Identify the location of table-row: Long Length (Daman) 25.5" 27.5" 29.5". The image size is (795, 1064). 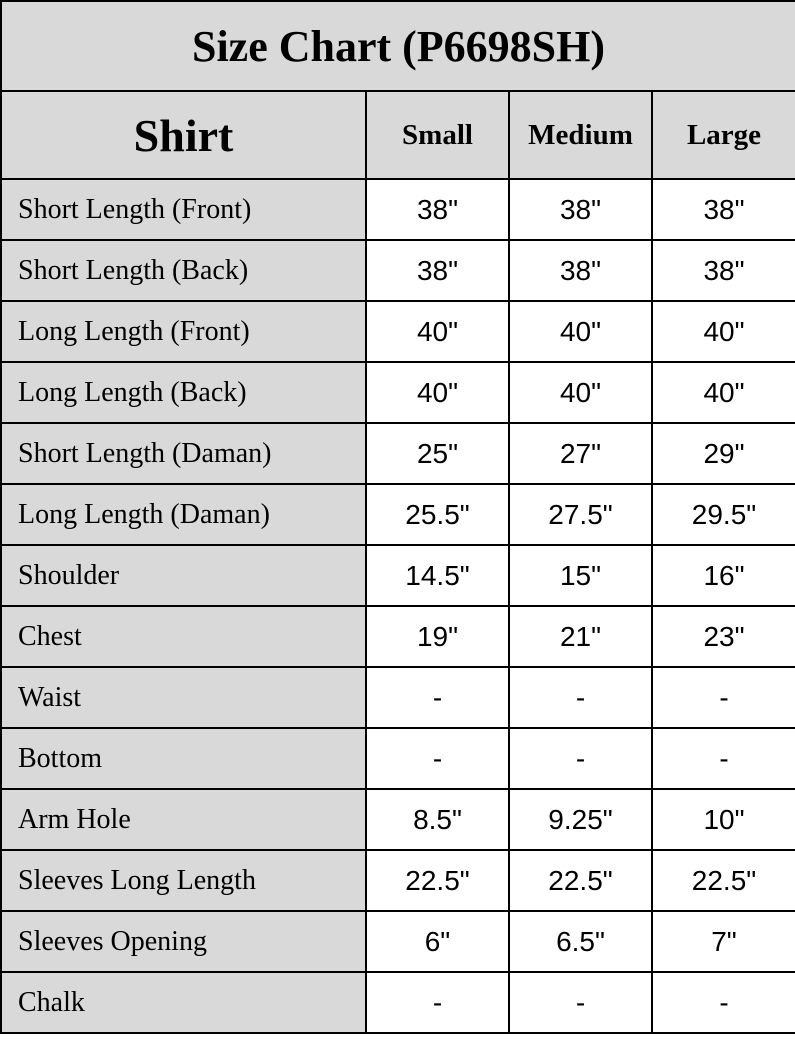
(397, 514).